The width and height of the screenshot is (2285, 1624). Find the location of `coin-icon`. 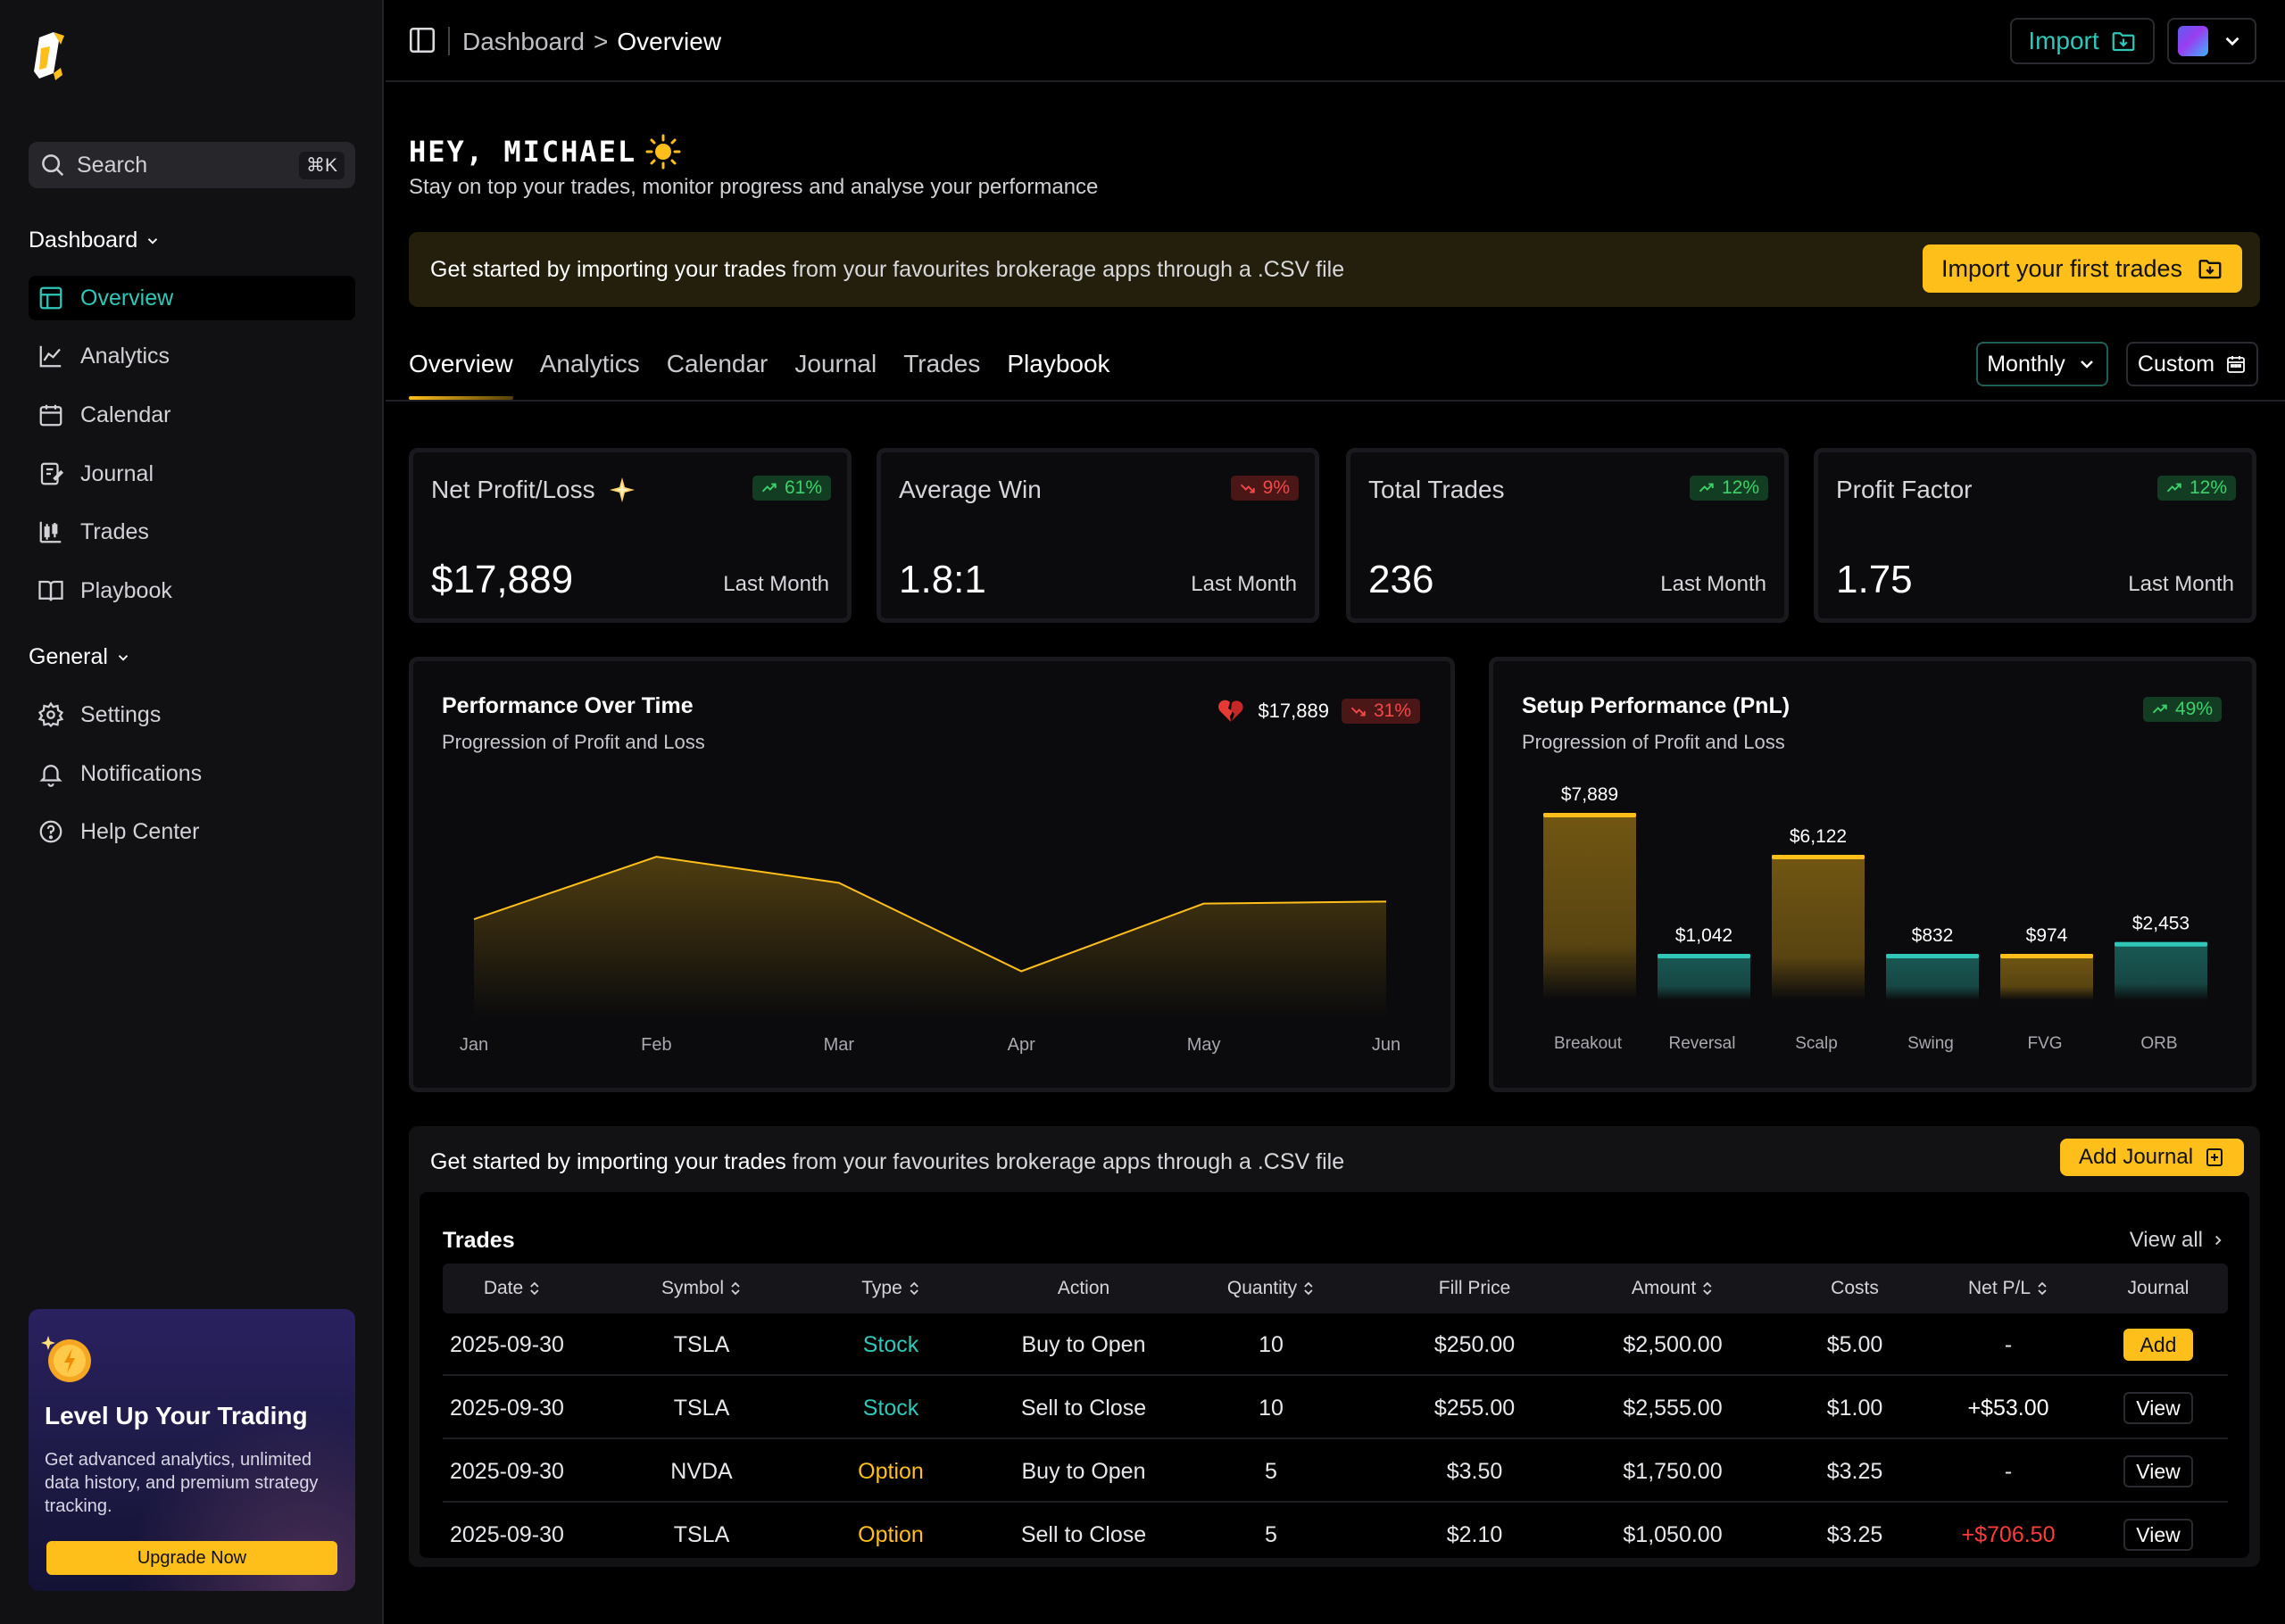

coin-icon is located at coordinates (66, 1359).